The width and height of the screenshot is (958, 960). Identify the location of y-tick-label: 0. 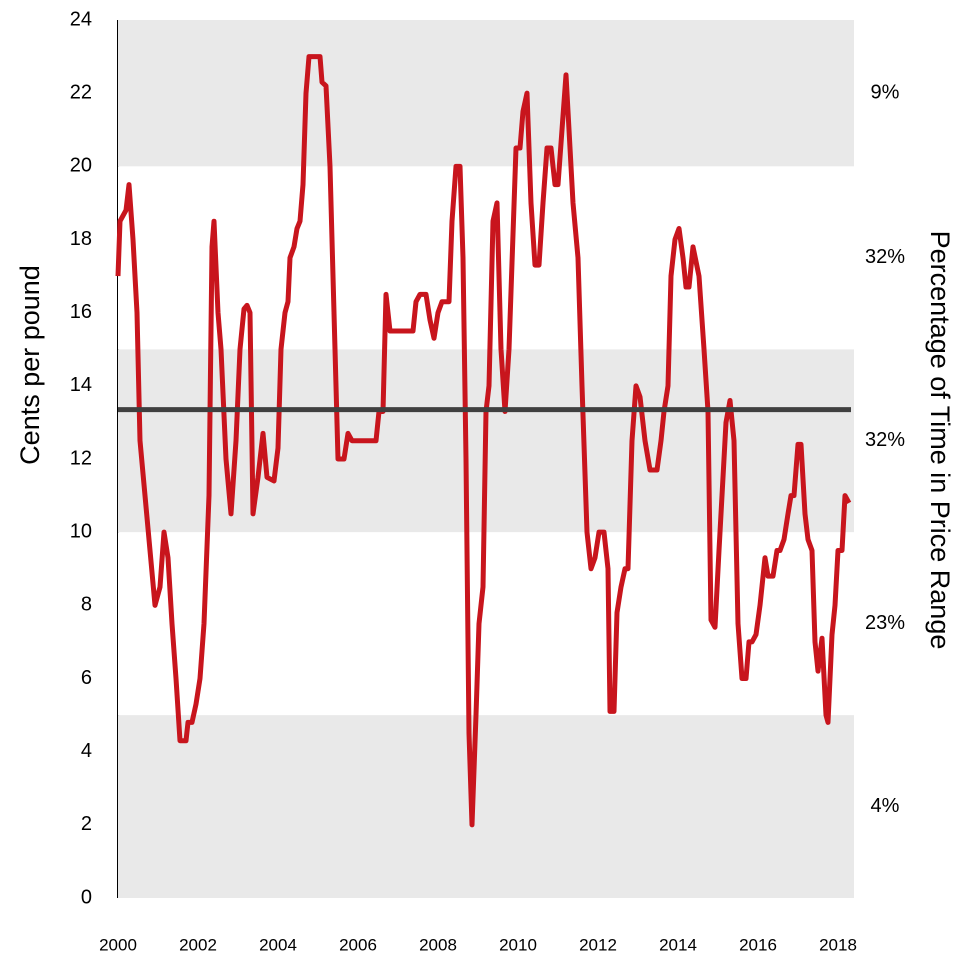
(86, 897).